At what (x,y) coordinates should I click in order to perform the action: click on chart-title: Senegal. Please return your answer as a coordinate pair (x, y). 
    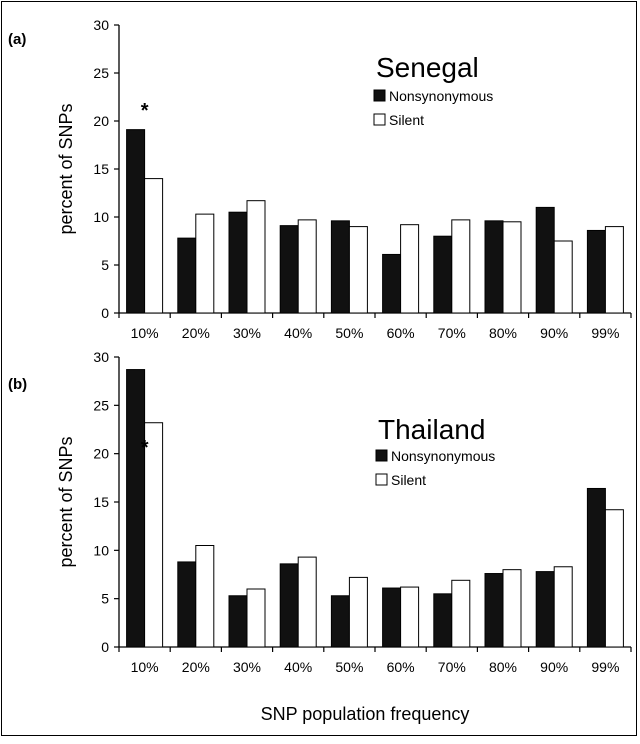
    Looking at the image, I should click on (427, 67).